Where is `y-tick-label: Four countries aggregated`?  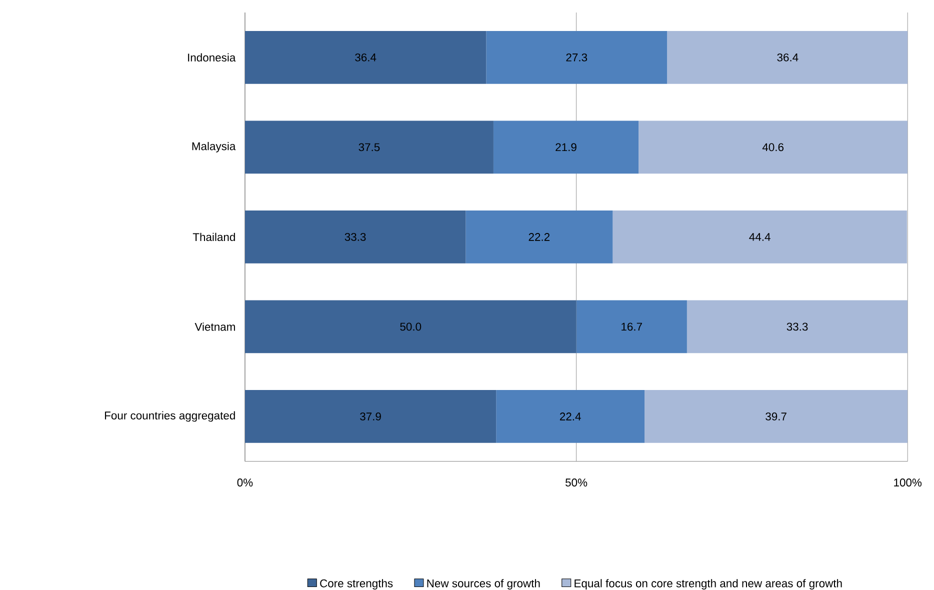
y-tick-label: Four countries aggregated is located at coordinates (169, 416).